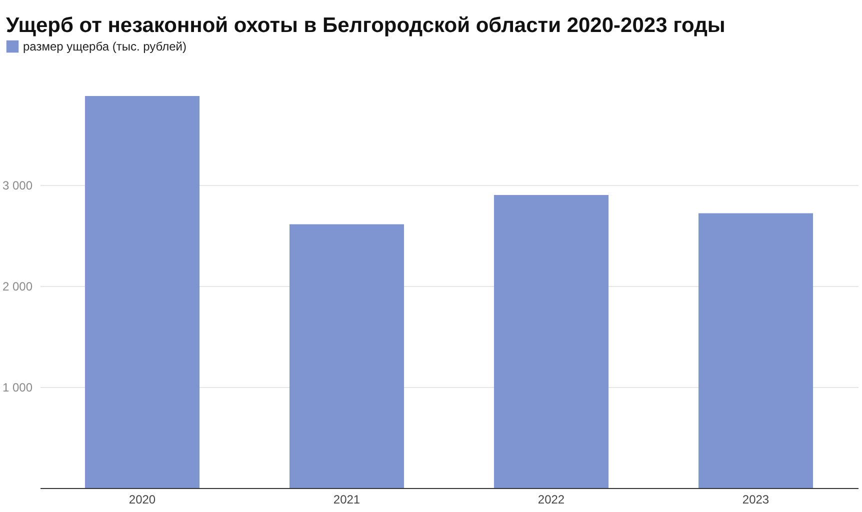  Describe the element at coordinates (17, 286) in the screenshot. I see `y-tick-label: 2 000` at that location.